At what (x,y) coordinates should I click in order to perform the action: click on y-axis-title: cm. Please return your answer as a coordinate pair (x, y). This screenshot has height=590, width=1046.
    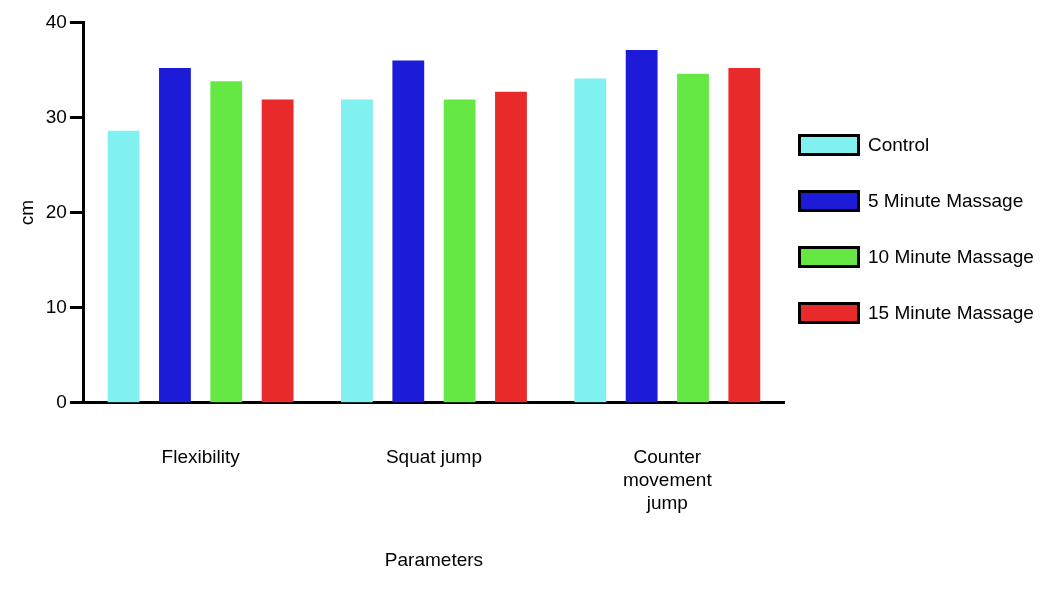
    Looking at the image, I should click on (26, 212).